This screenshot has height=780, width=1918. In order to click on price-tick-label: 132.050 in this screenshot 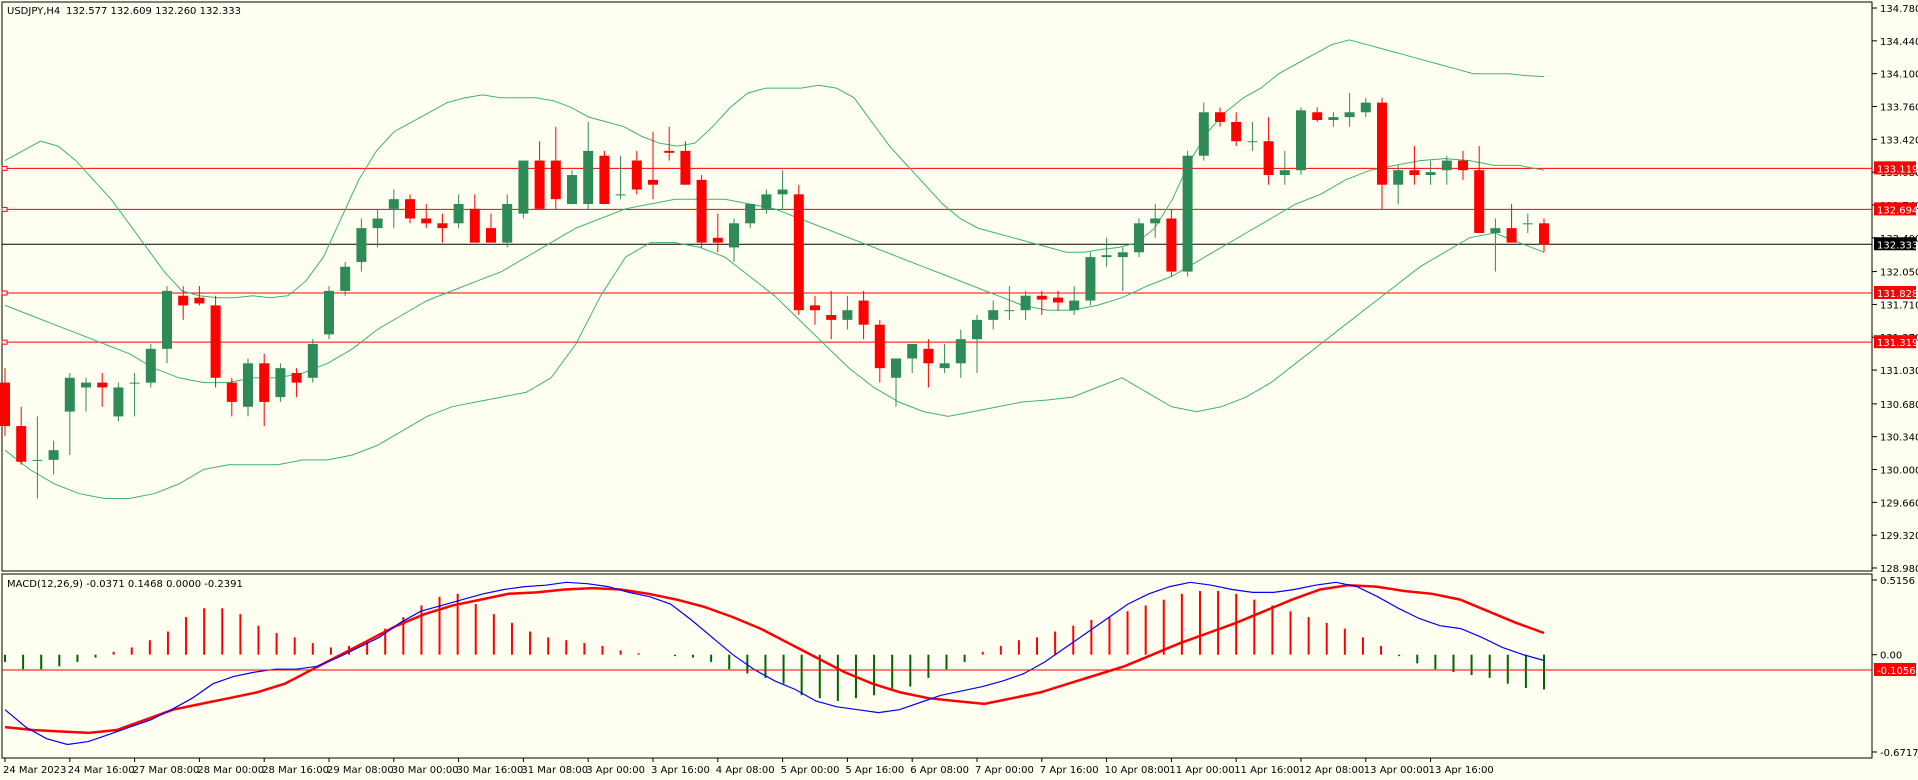, I will do `click(1899, 273)`.